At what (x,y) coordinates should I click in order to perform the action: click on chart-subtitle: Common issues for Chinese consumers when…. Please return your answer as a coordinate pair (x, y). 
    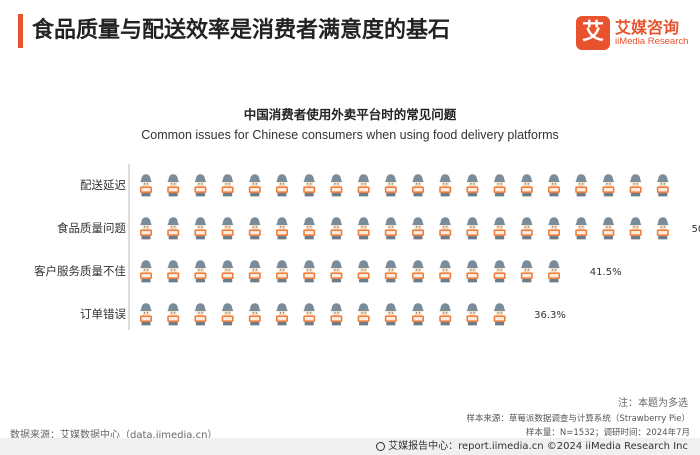
    Looking at the image, I should click on (350, 135).